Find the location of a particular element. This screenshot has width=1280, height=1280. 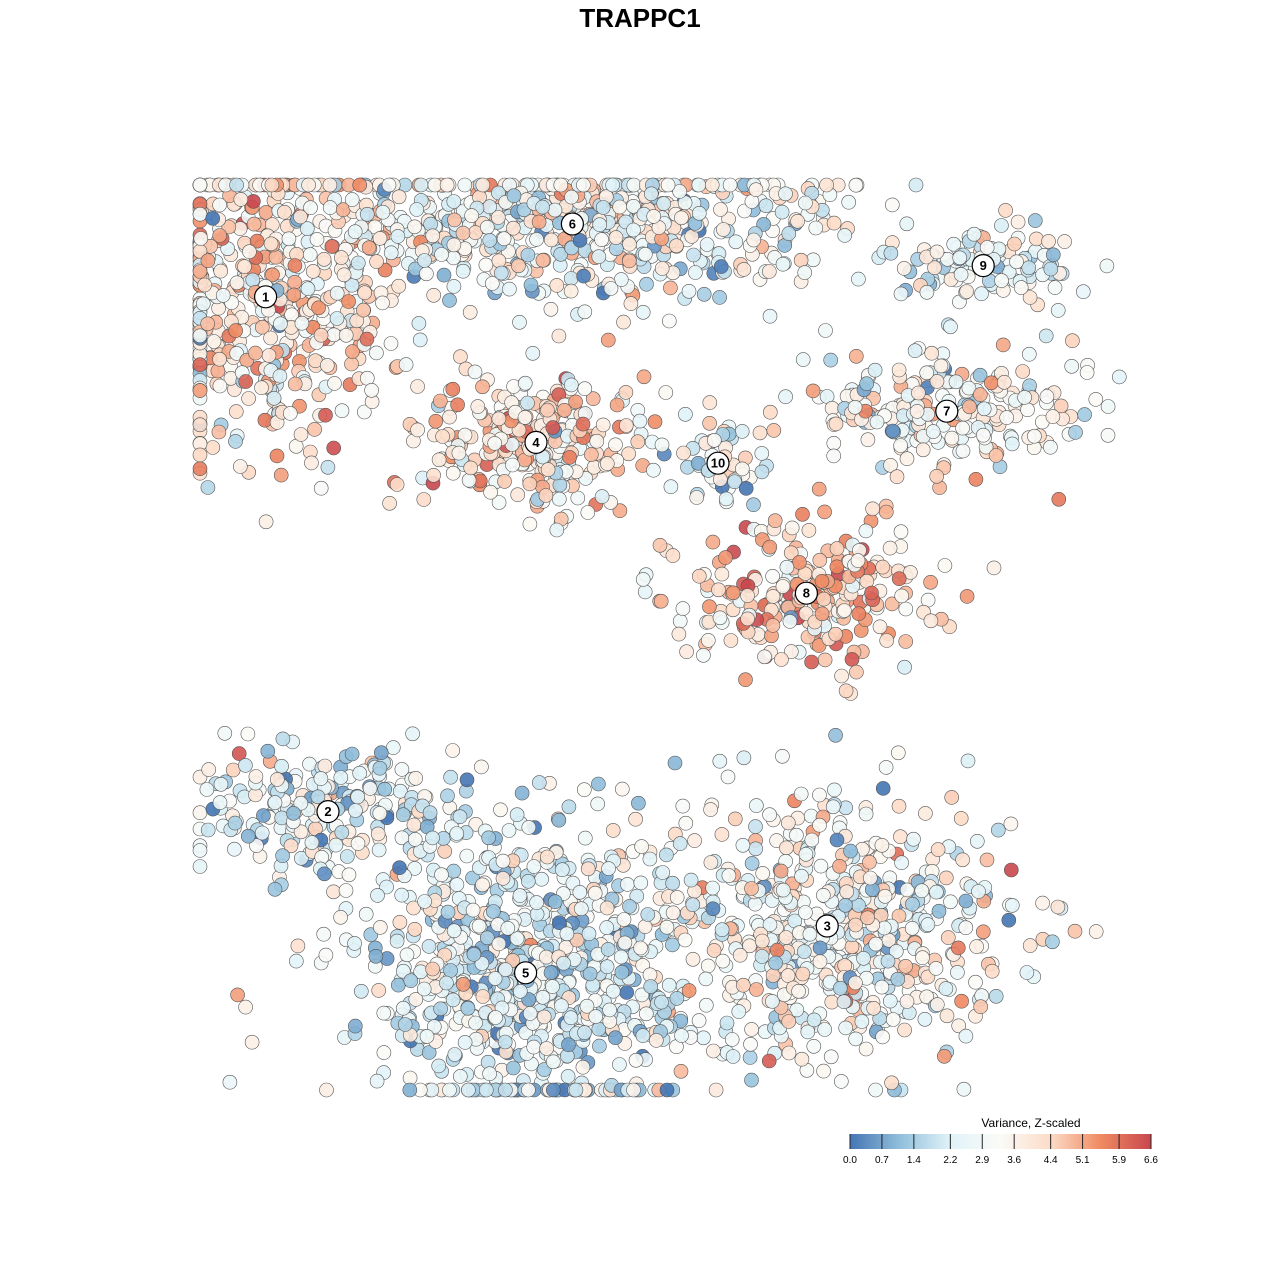

cluster-label-text: 9 is located at coordinates (983, 265).